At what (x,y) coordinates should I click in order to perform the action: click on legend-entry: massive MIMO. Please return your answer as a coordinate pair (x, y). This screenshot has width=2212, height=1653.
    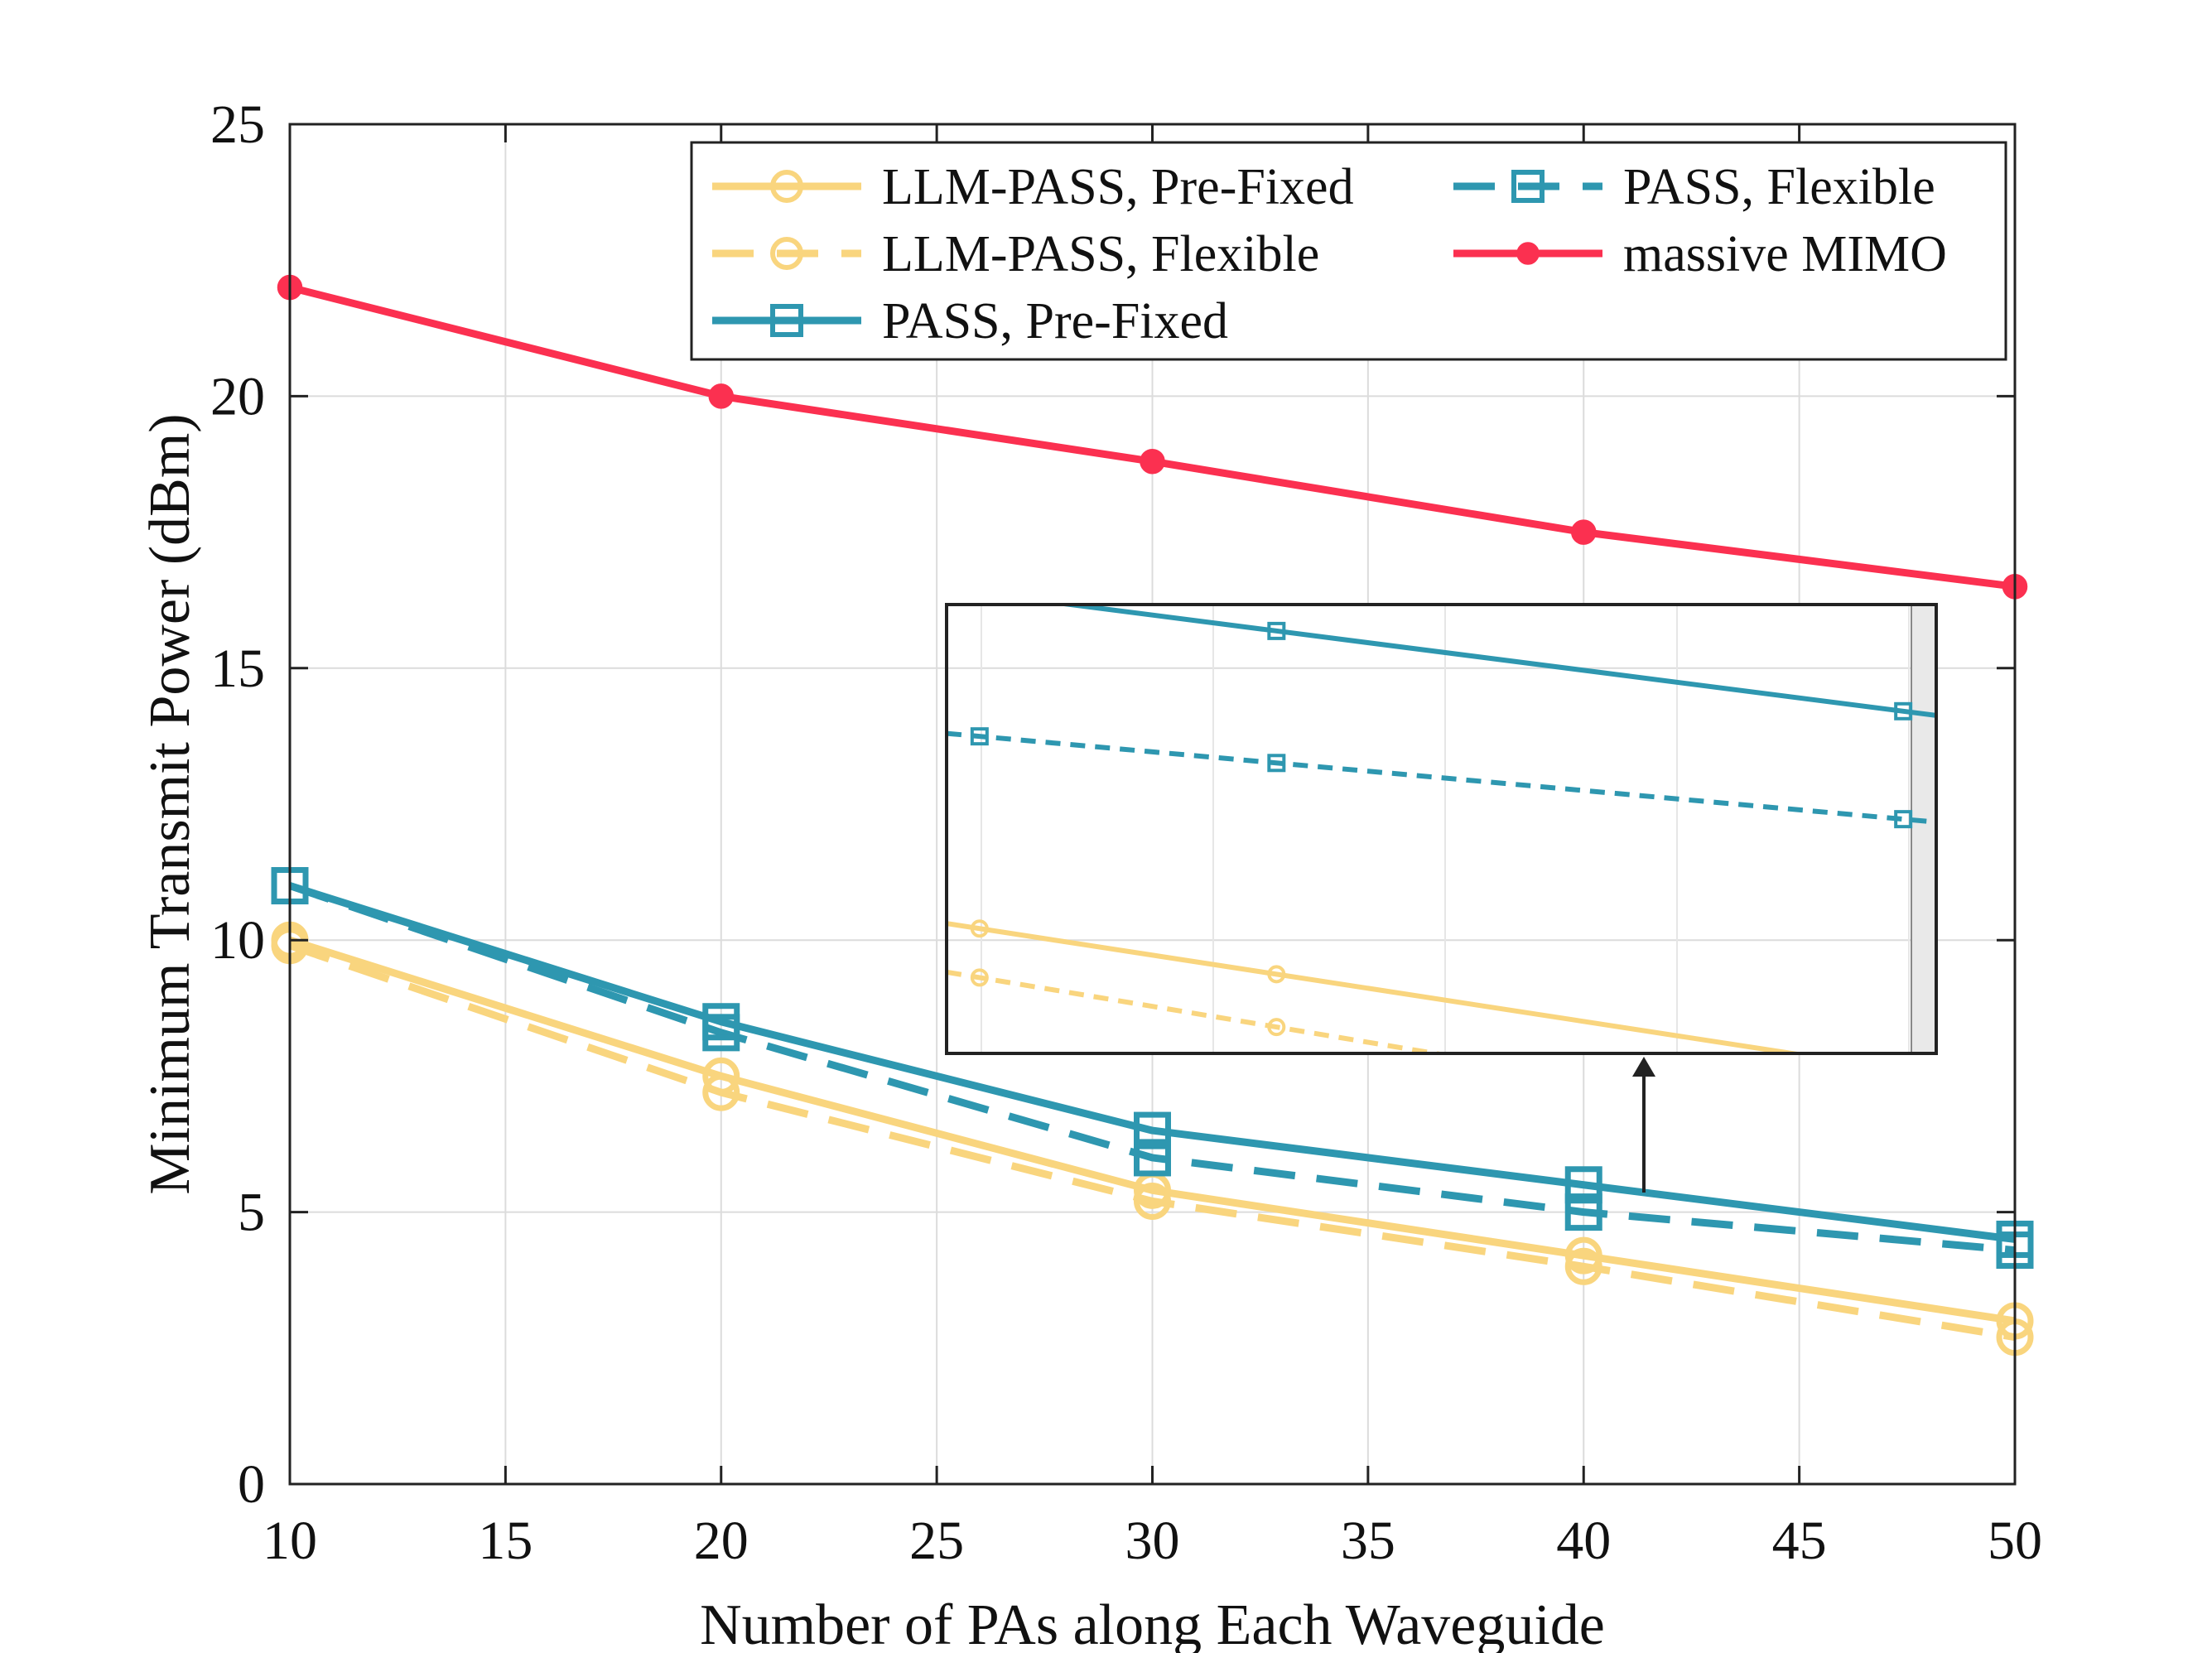
    Looking at the image, I should click on (1700, 254).